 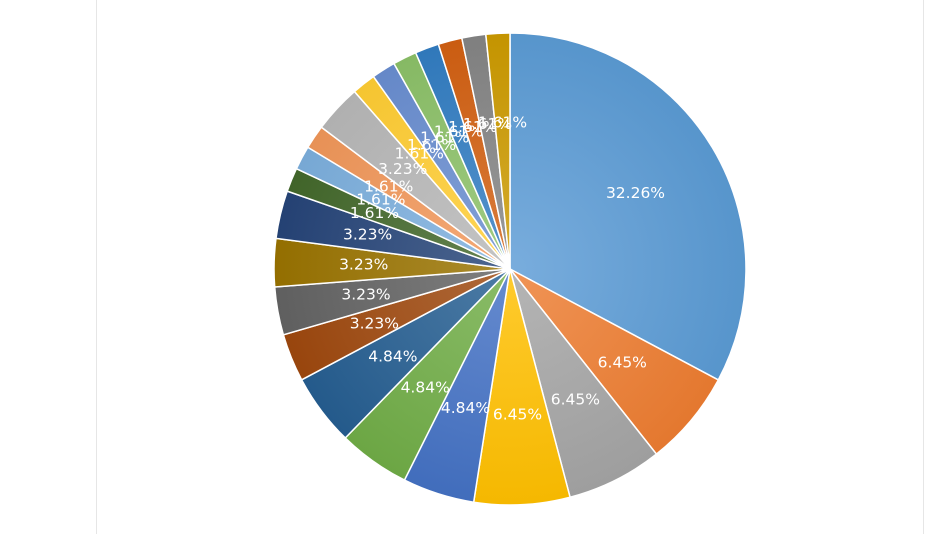 What do you see at coordinates (374, 213) in the screenshot?
I see `data-label-12: 1.61%` at bounding box center [374, 213].